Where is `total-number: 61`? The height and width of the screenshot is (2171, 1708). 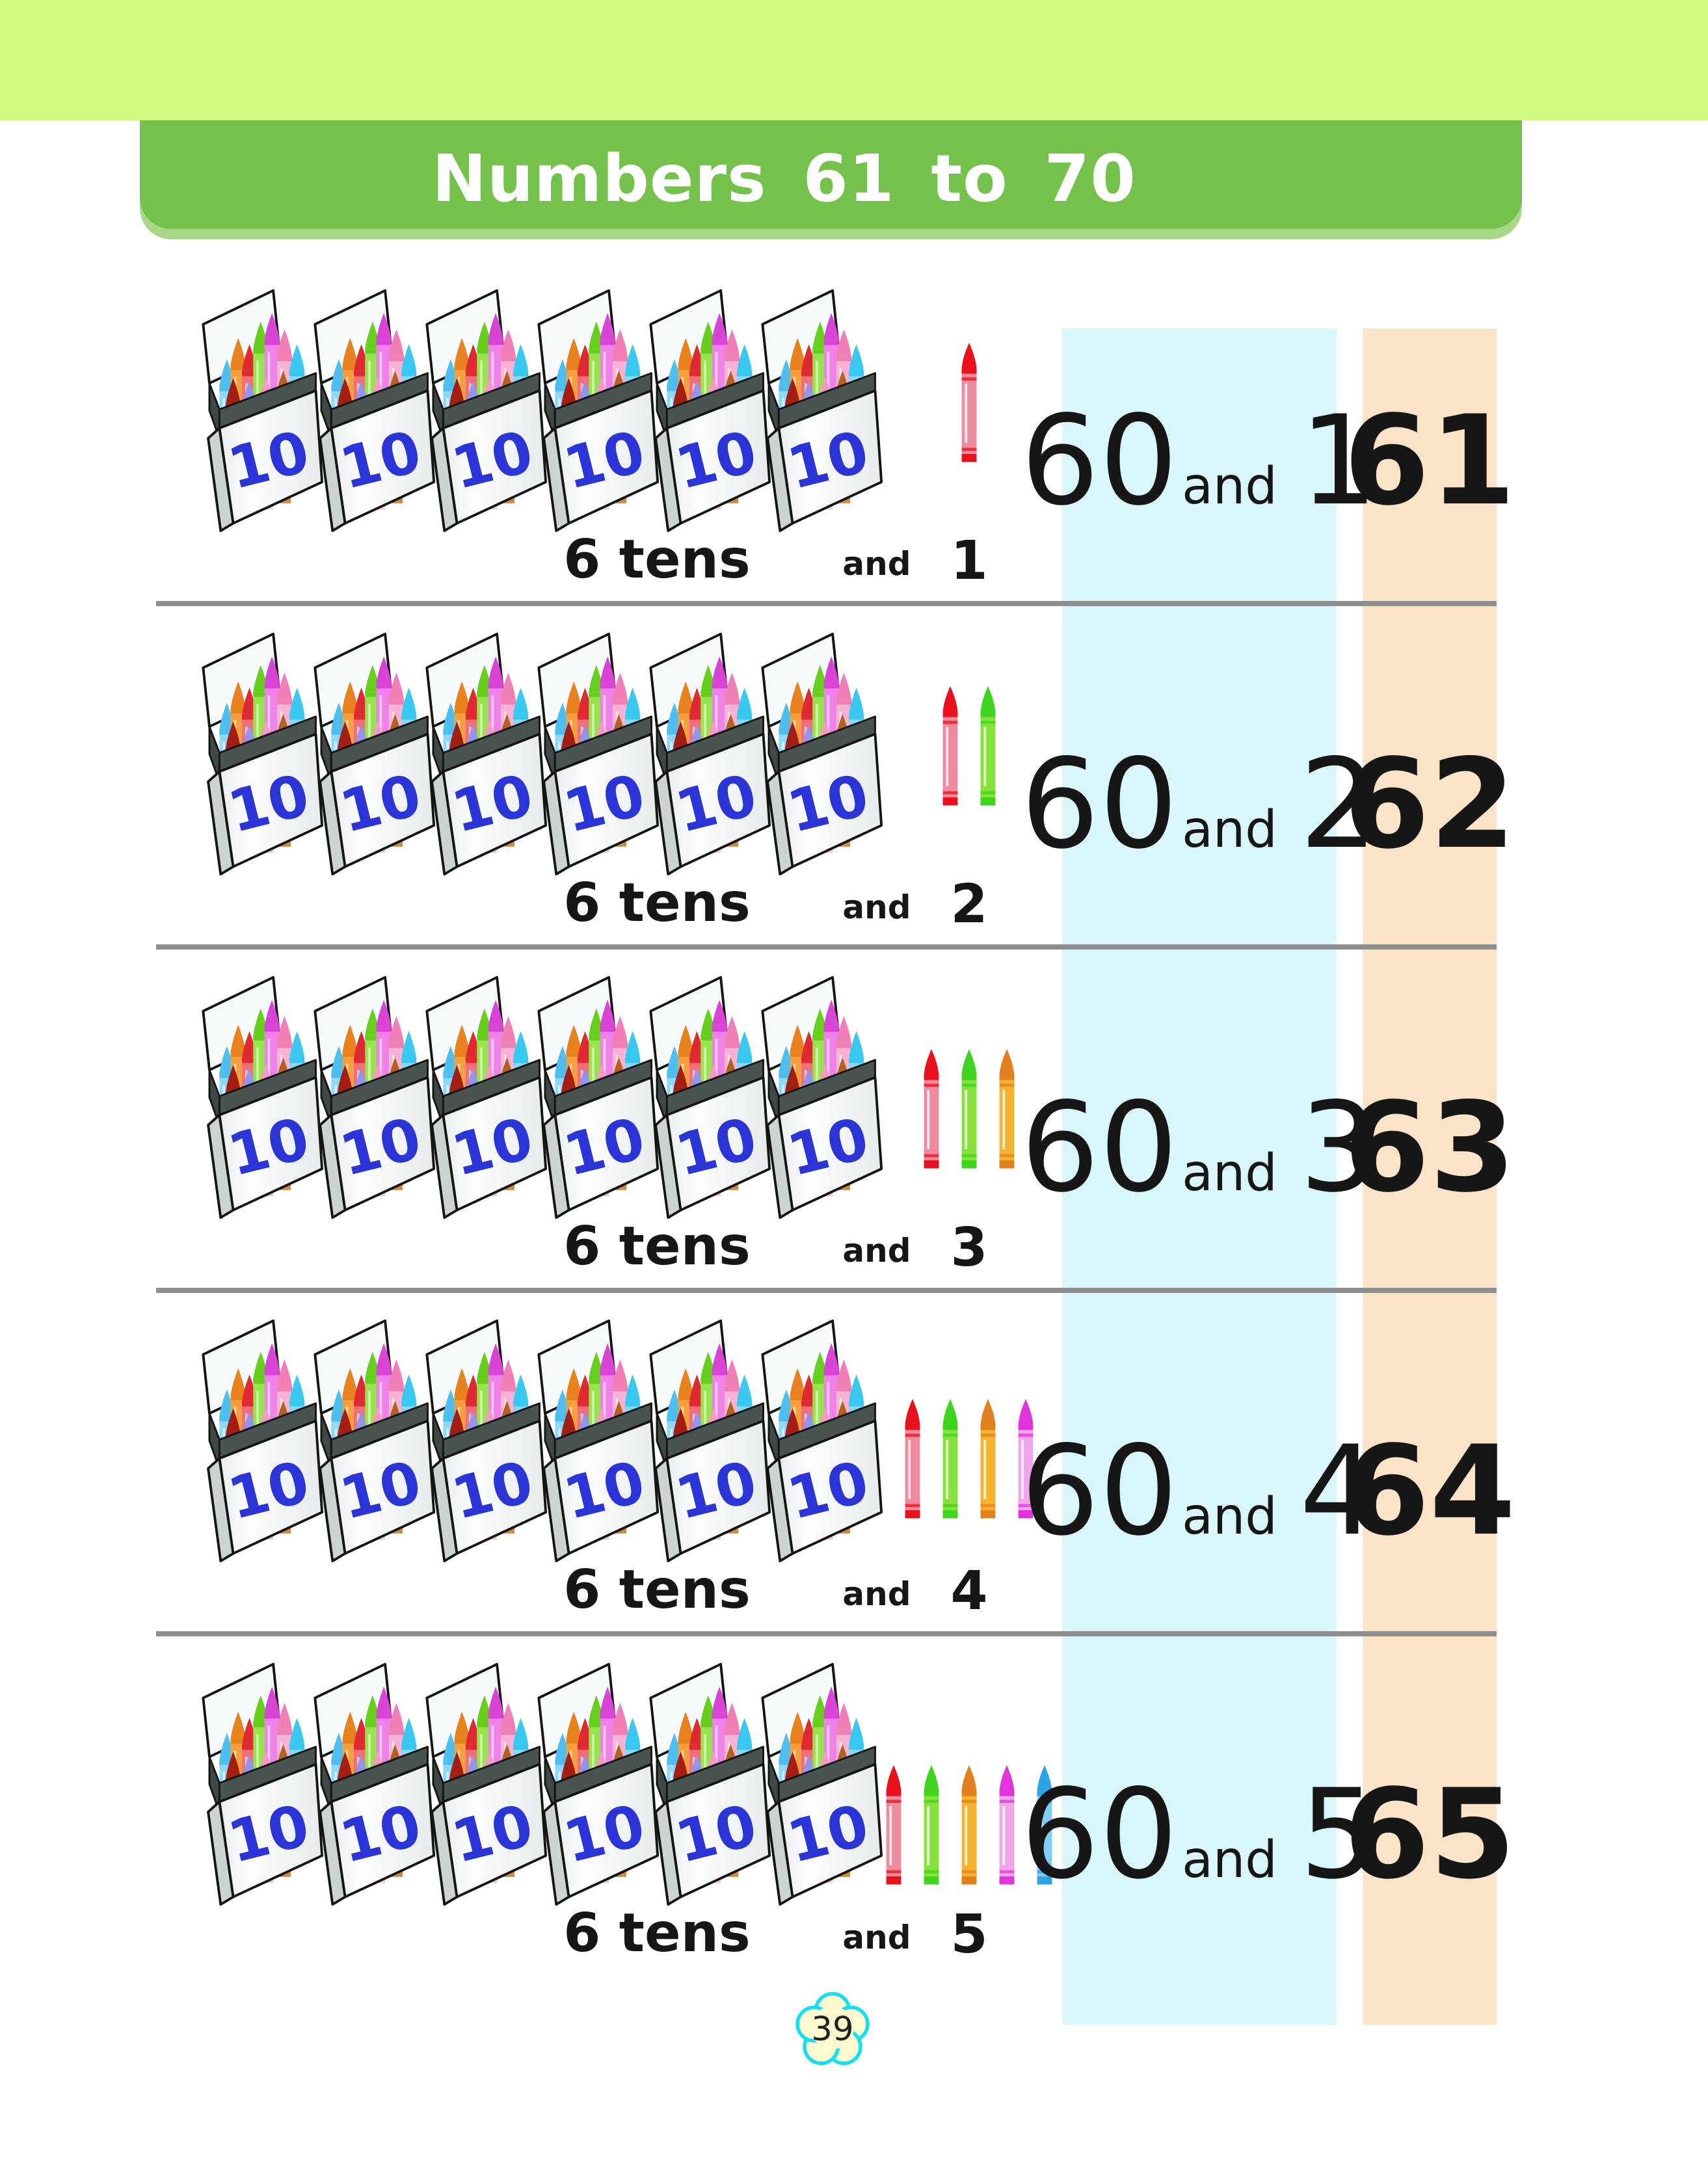 total-number: 61 is located at coordinates (1430, 461).